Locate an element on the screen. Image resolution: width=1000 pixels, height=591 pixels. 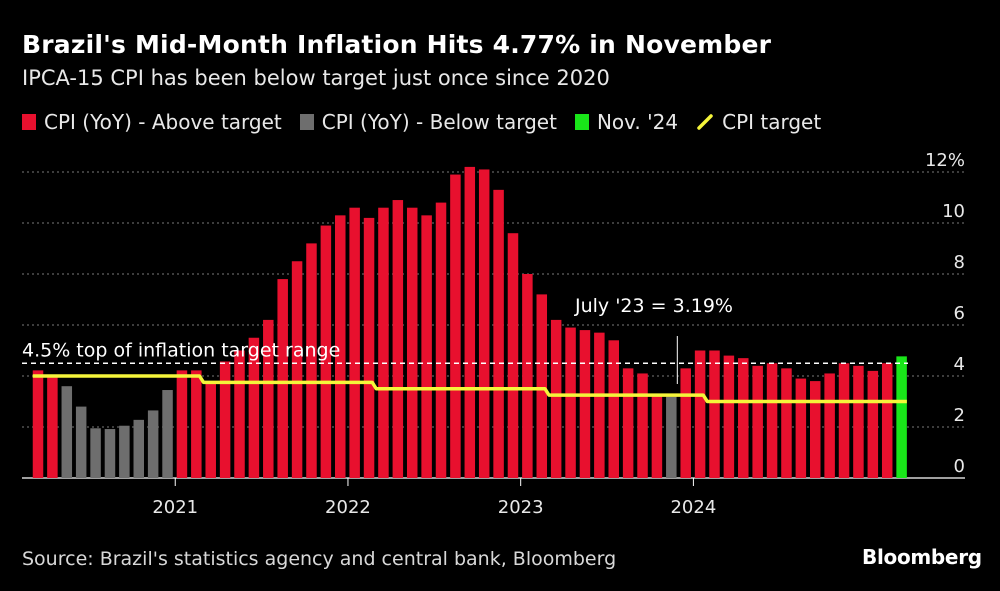
y-tick-label: 10 is located at coordinates (953, 211).